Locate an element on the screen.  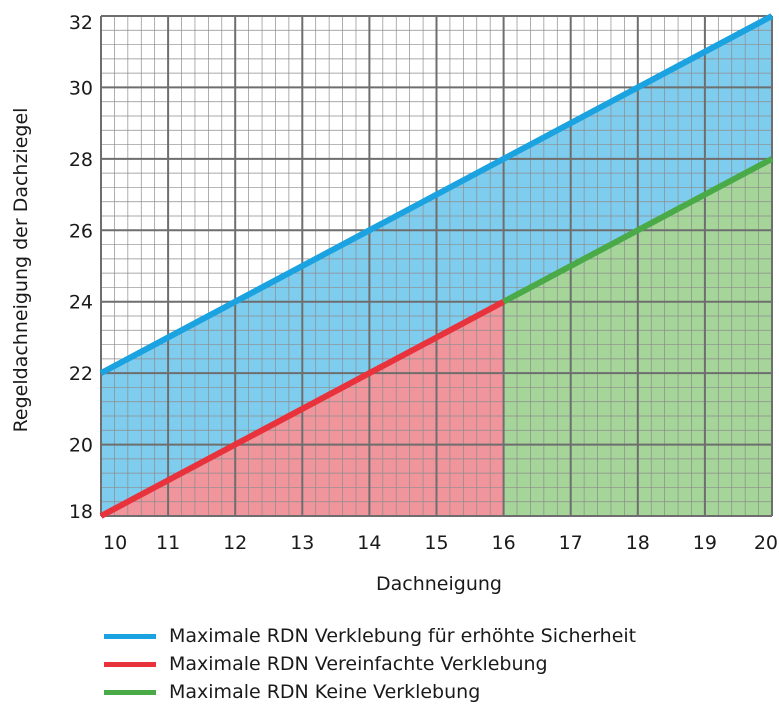
legend-item: Maximale RDN Vereinfachte Verklebung is located at coordinates (370, 664).